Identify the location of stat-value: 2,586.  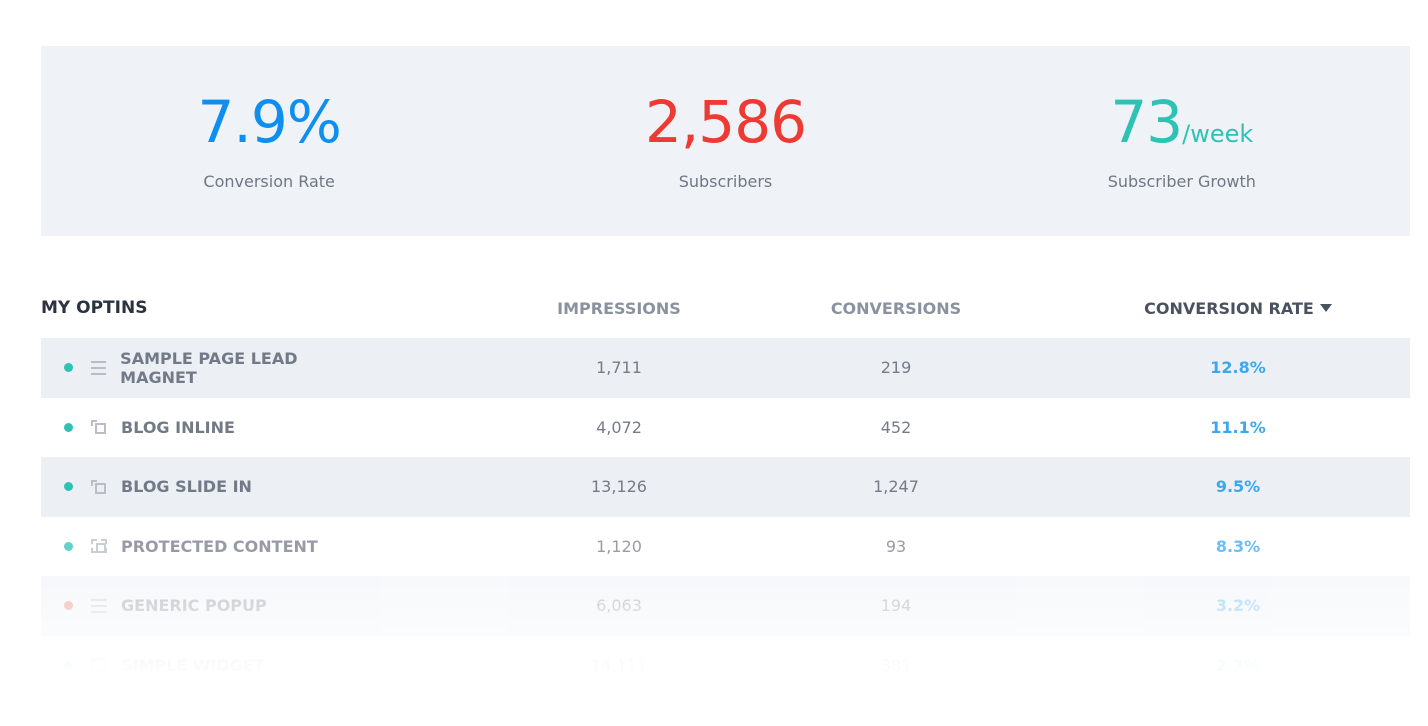
(725, 122).